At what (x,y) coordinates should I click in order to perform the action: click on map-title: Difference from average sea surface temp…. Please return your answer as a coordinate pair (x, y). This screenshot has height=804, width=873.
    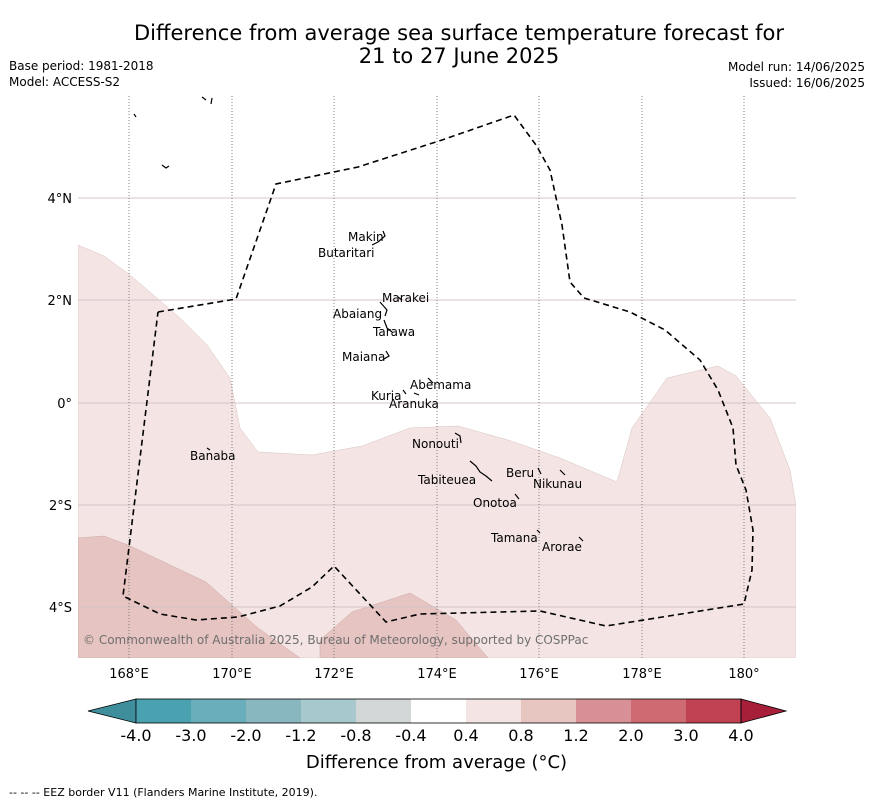
    Looking at the image, I should click on (459, 45).